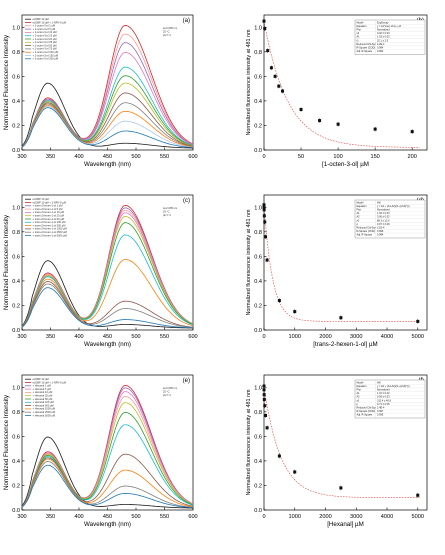 The width and height of the screenshot is (445, 555). What do you see at coordinates (186, 21) in the screenshot?
I see `panel-label: (a)` at bounding box center [186, 21].